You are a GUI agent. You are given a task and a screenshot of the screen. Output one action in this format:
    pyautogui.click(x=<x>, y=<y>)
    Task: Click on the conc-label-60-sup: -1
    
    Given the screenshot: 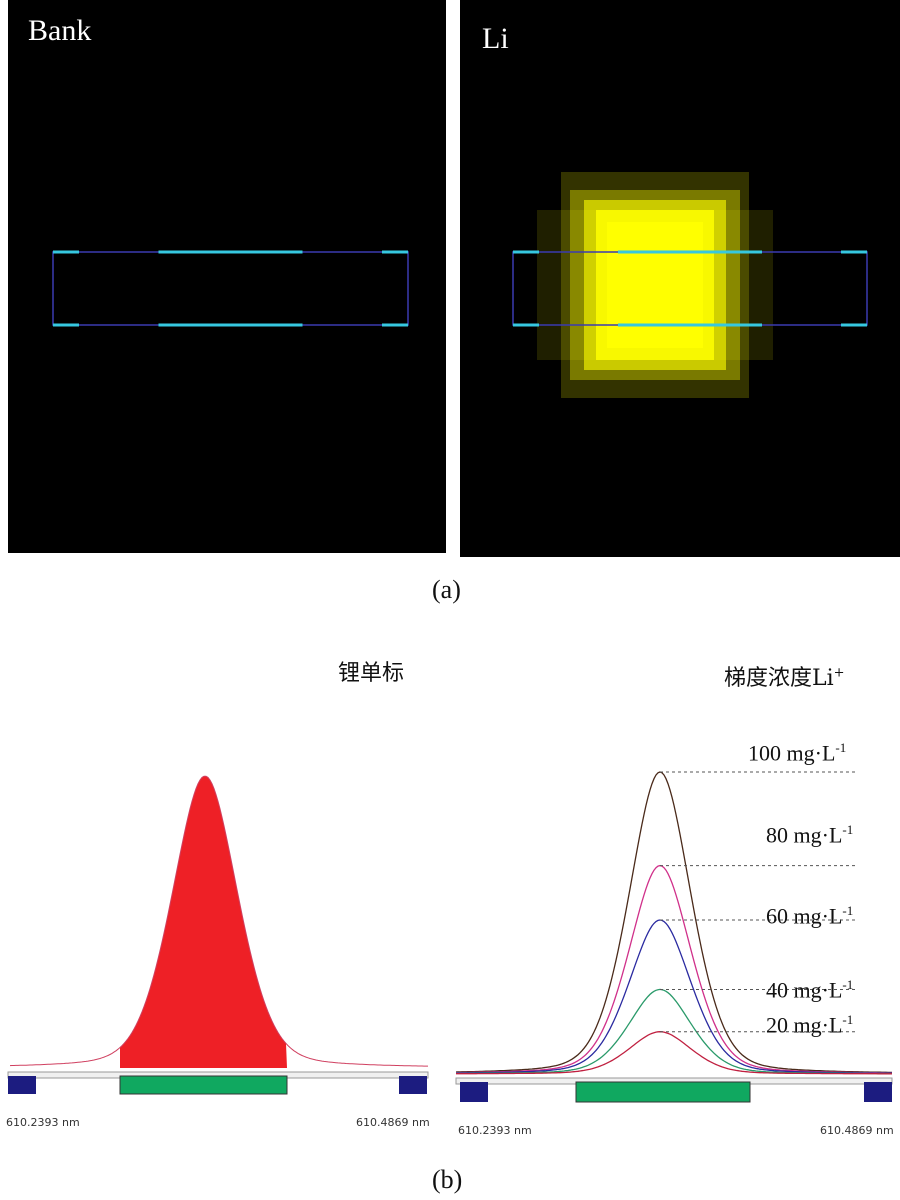 What is the action you would take?
    pyautogui.click(x=848, y=910)
    